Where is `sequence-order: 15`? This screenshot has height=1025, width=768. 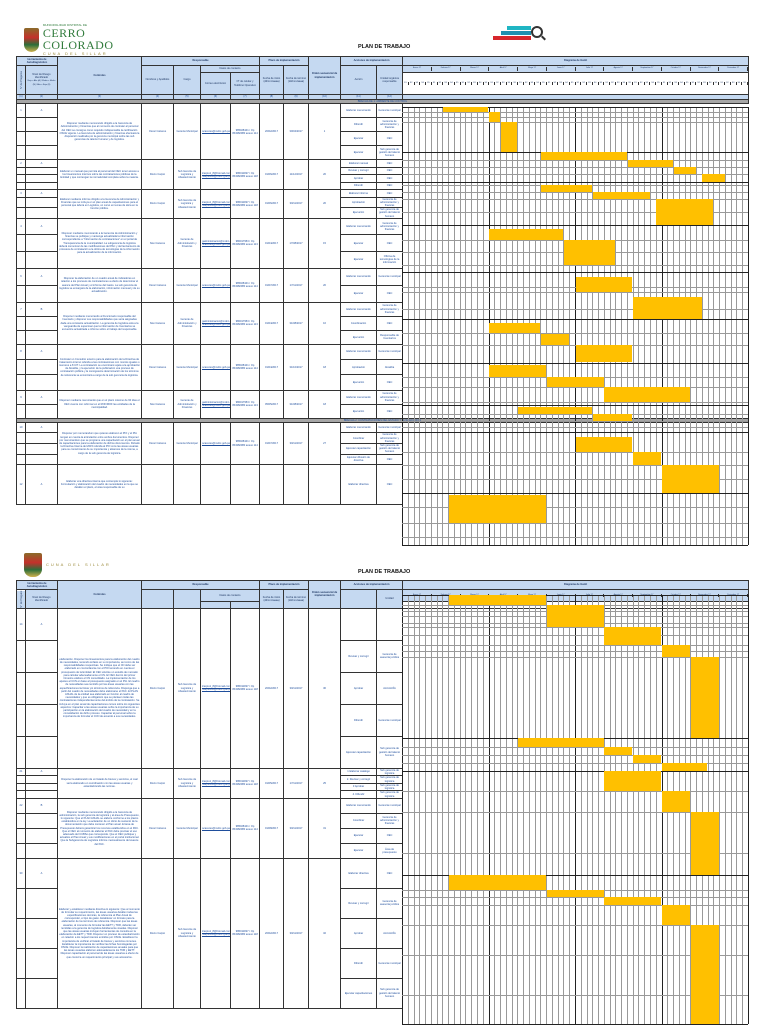 sequence-order: 15 is located at coordinates (325, 243).